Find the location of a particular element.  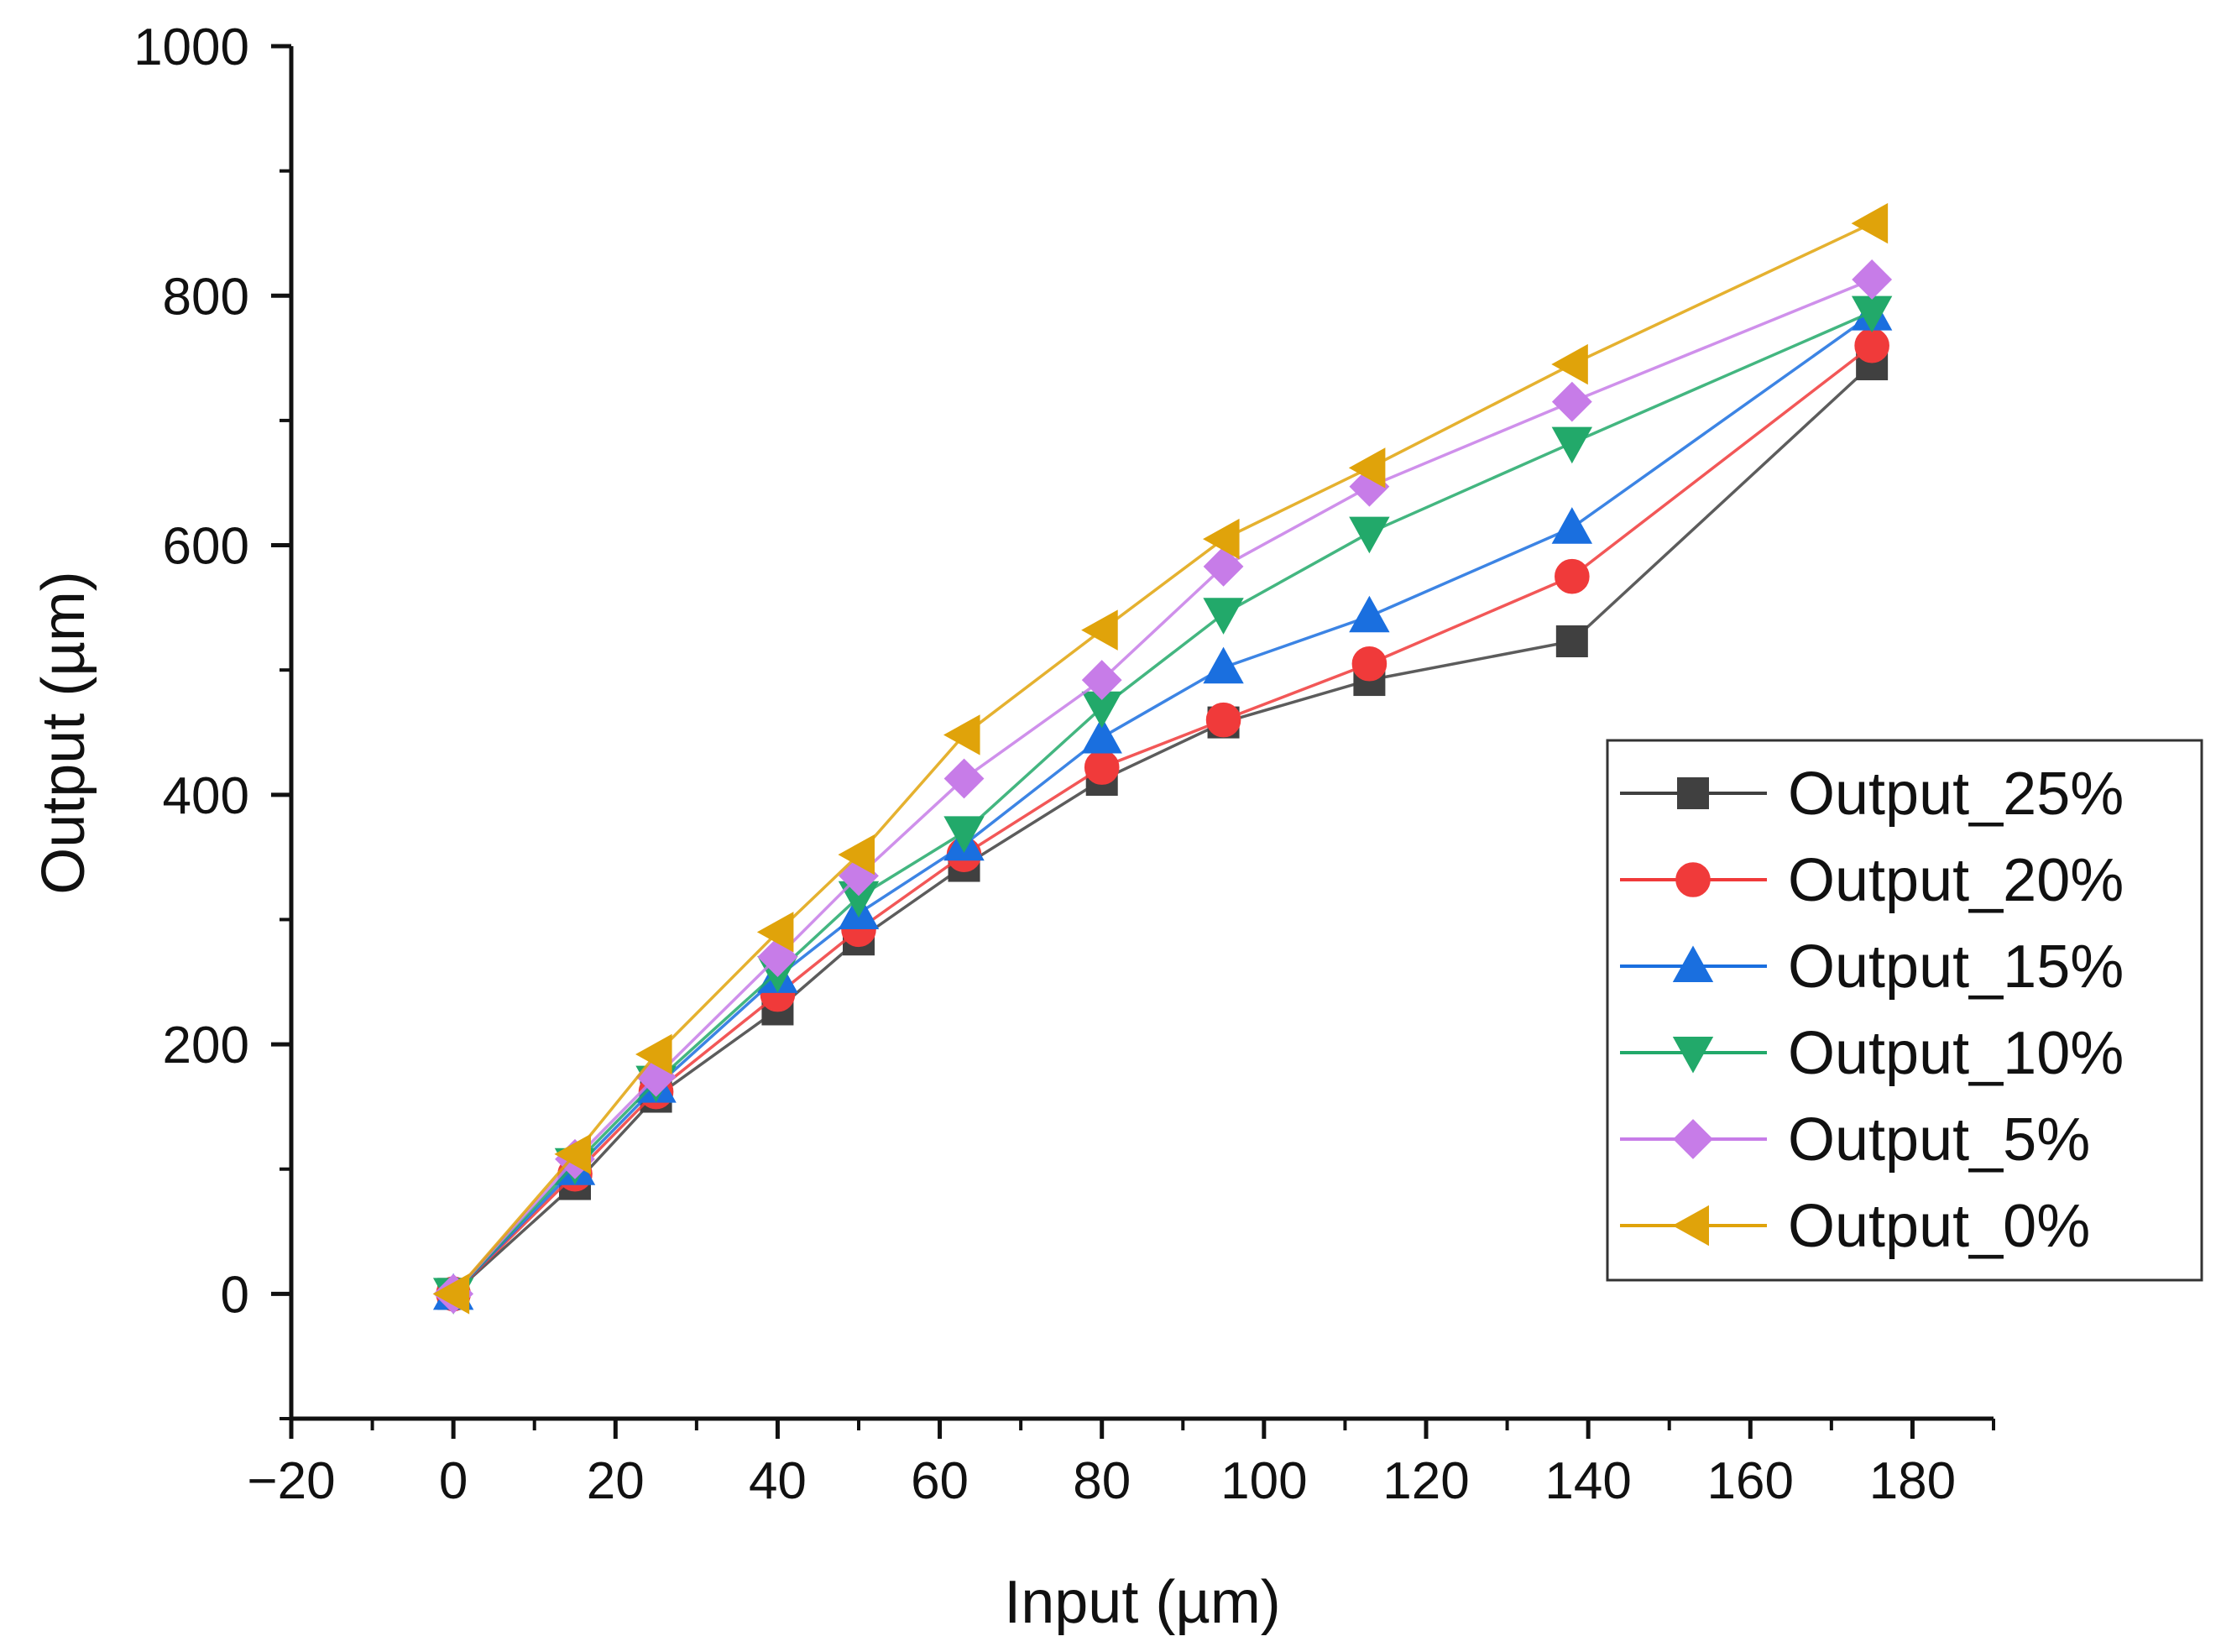

legend-item: Output_5% is located at coordinates (1855, 1140).